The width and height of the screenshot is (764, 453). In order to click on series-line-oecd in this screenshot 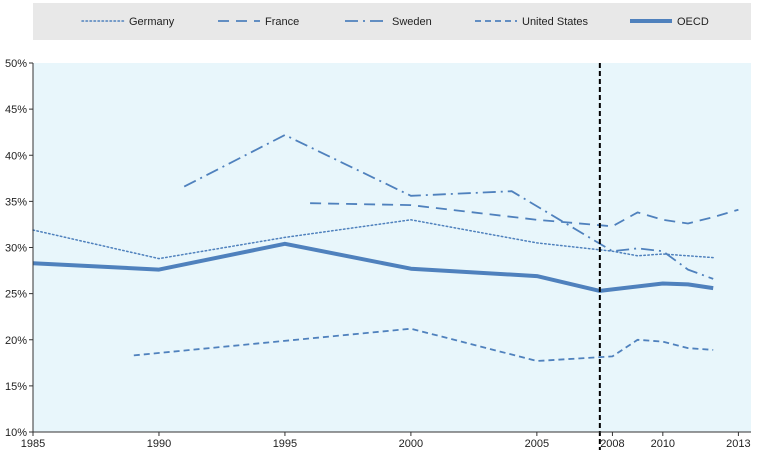, I will do `click(373, 267)`.